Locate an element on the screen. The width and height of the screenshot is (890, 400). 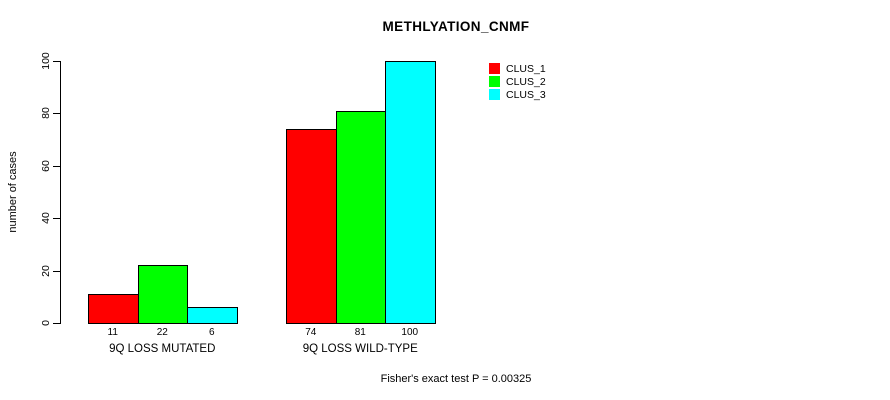
fisher-test-footnote: Fisher's exact test P = 0.00325 is located at coordinates (456, 379).